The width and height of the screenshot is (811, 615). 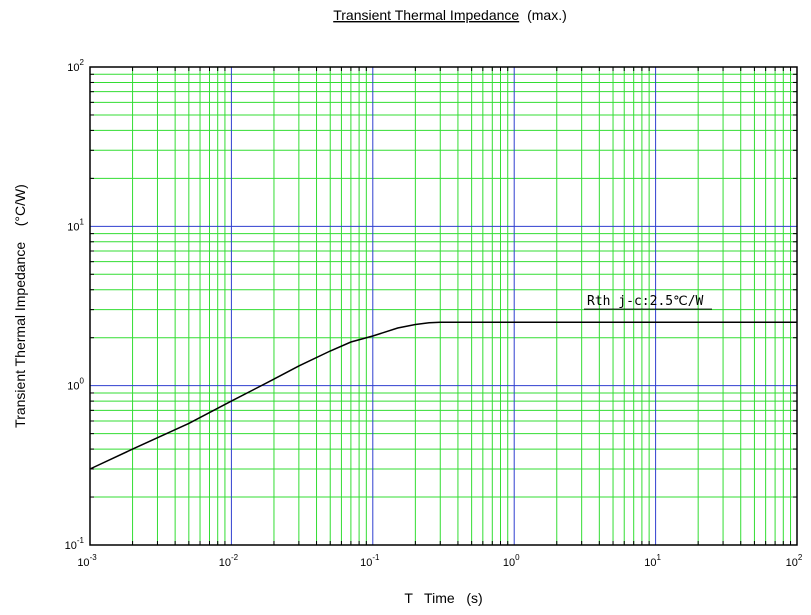 I want to click on x-tick-label: 10⁻², so click(x=229, y=561).